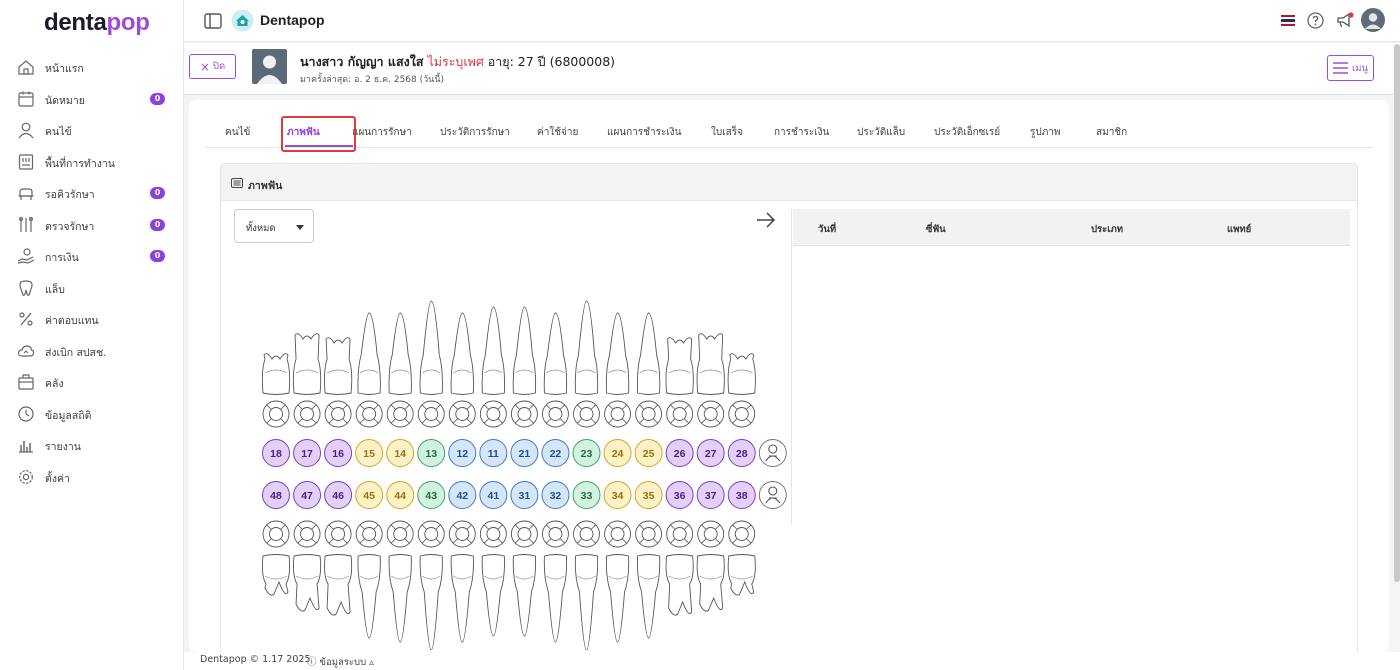 The image size is (1400, 670). Describe the element at coordinates (617, 453) in the screenshot. I see `tooth-24: 24` at that location.